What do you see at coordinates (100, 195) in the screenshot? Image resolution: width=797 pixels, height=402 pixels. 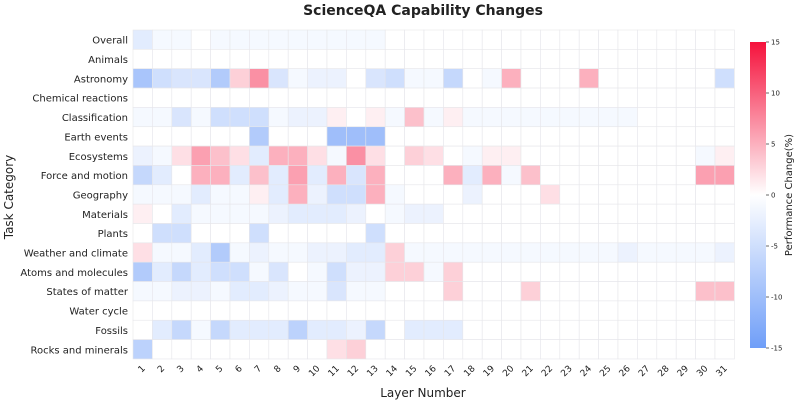 I see `y-tick-label: Geography` at bounding box center [100, 195].